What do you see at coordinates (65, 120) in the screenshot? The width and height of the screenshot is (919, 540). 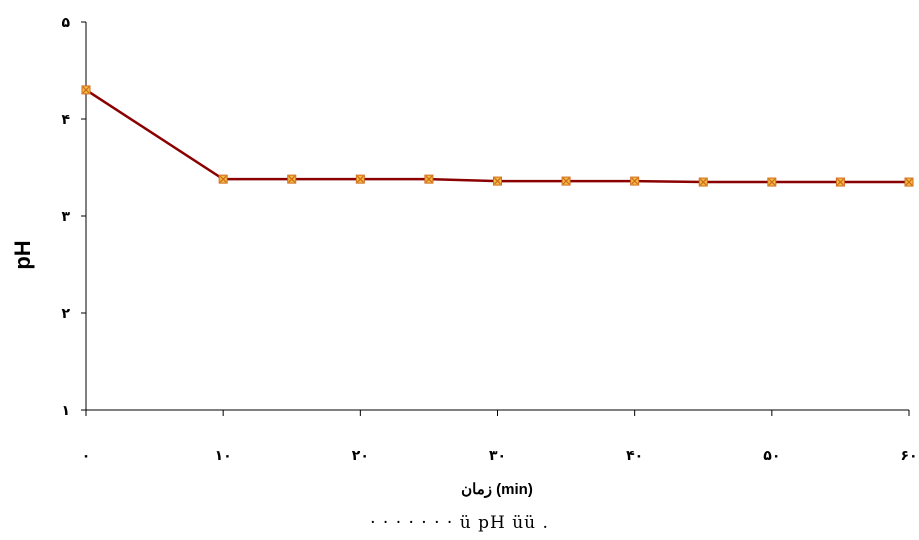 I see `y-tick-label: ۴` at bounding box center [65, 120].